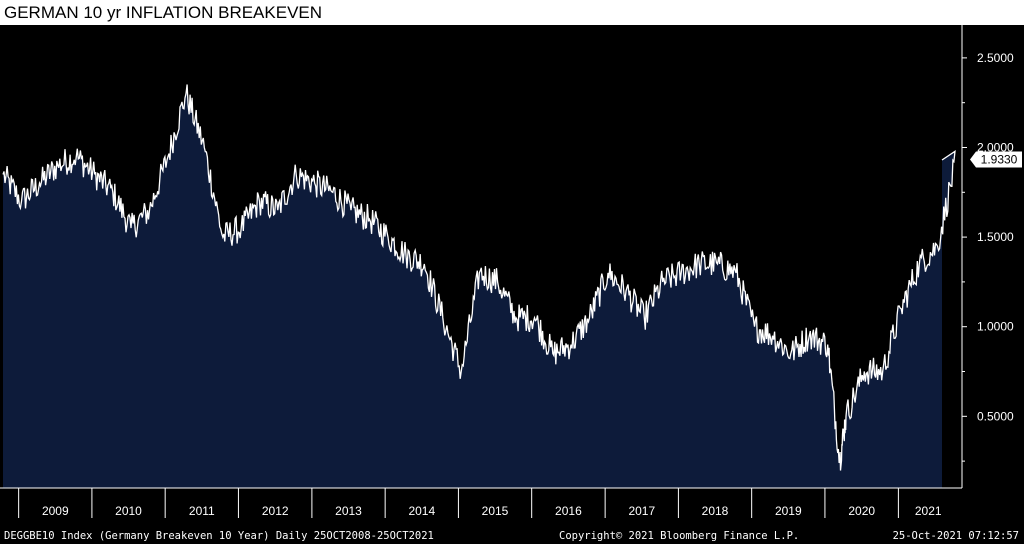 Image resolution: width=1024 pixels, height=544 pixels. Describe the element at coordinates (788, 511) in the screenshot. I see `x-tick-label: 2019` at that location.